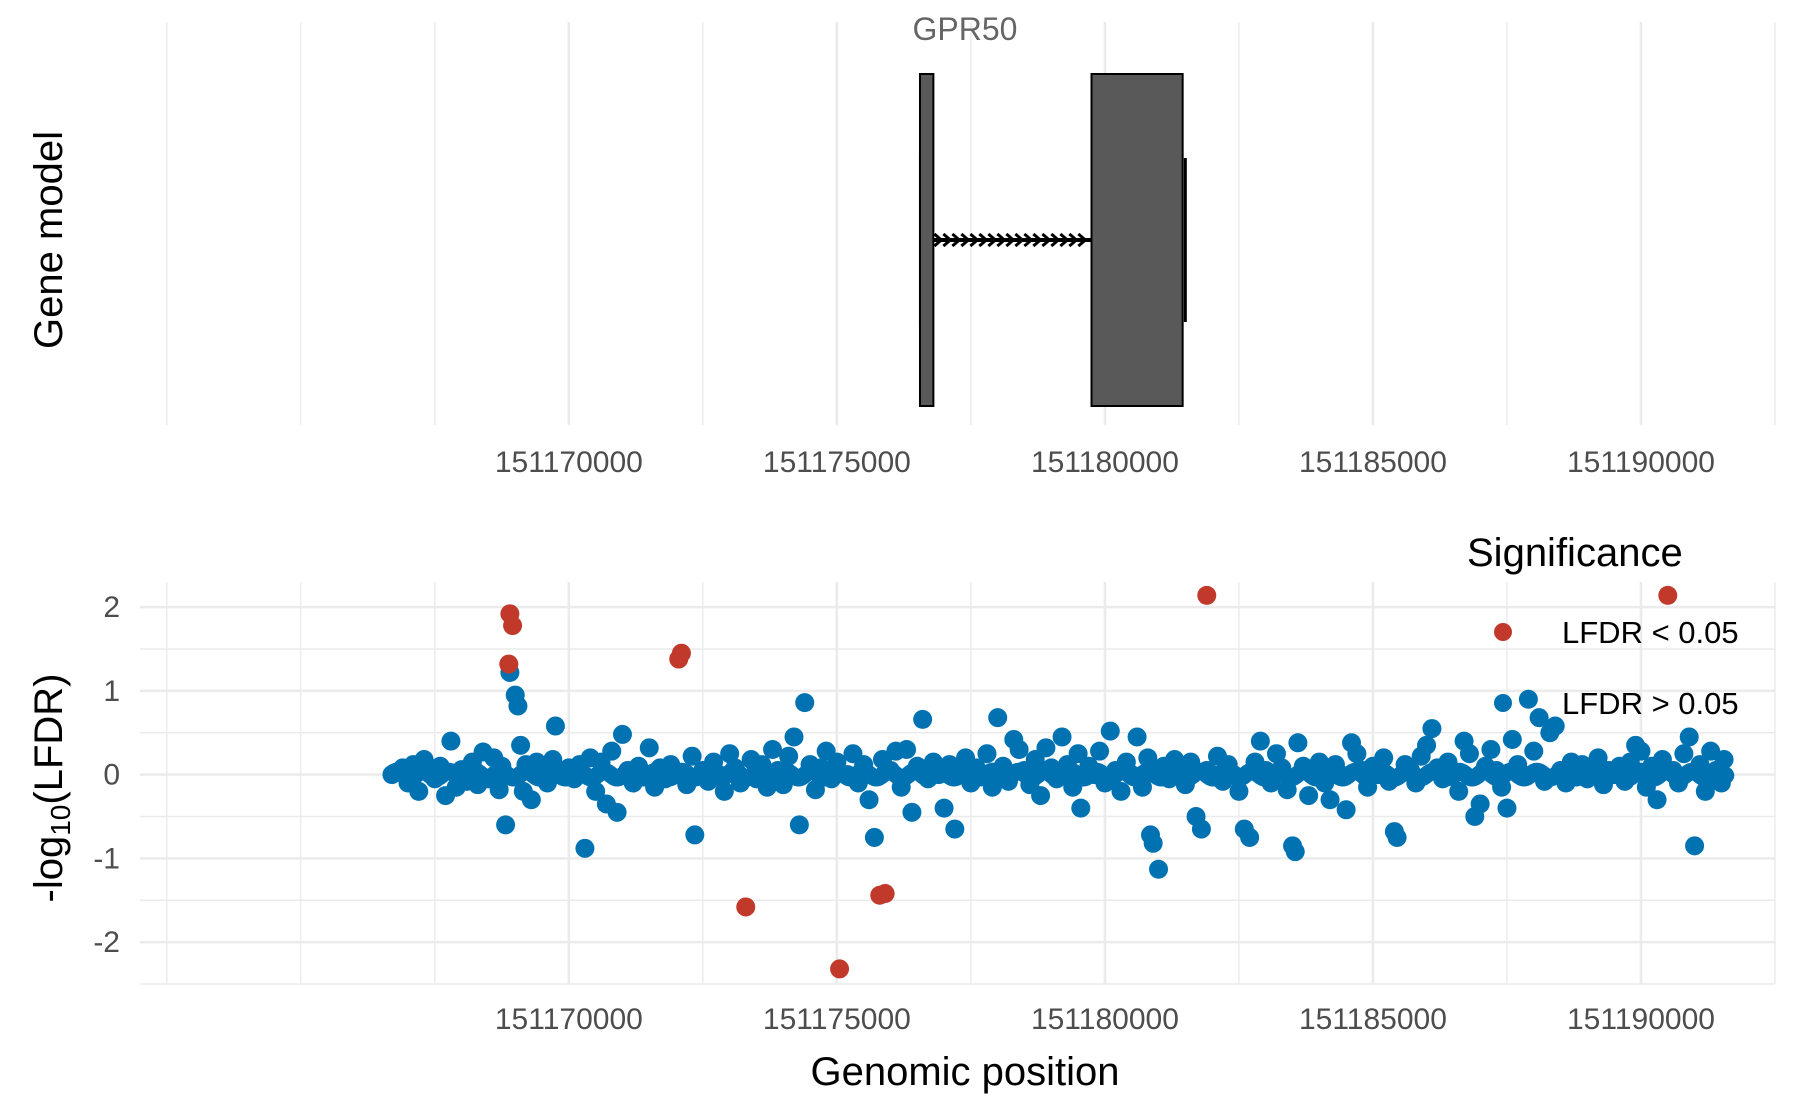  What do you see at coordinates (1373, 1019) in the screenshot?
I see `scatter-x-tick-label: 151185000` at bounding box center [1373, 1019].